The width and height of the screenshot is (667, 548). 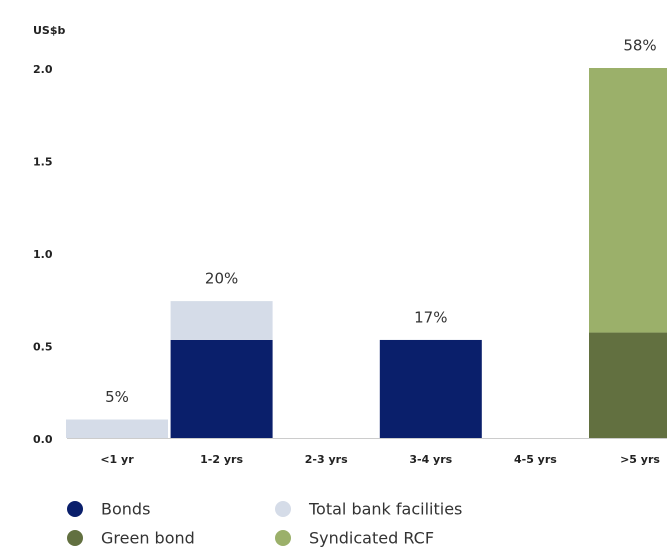 What do you see at coordinates (43, 254) in the screenshot?
I see `y-tick-label: 1.0` at bounding box center [43, 254].